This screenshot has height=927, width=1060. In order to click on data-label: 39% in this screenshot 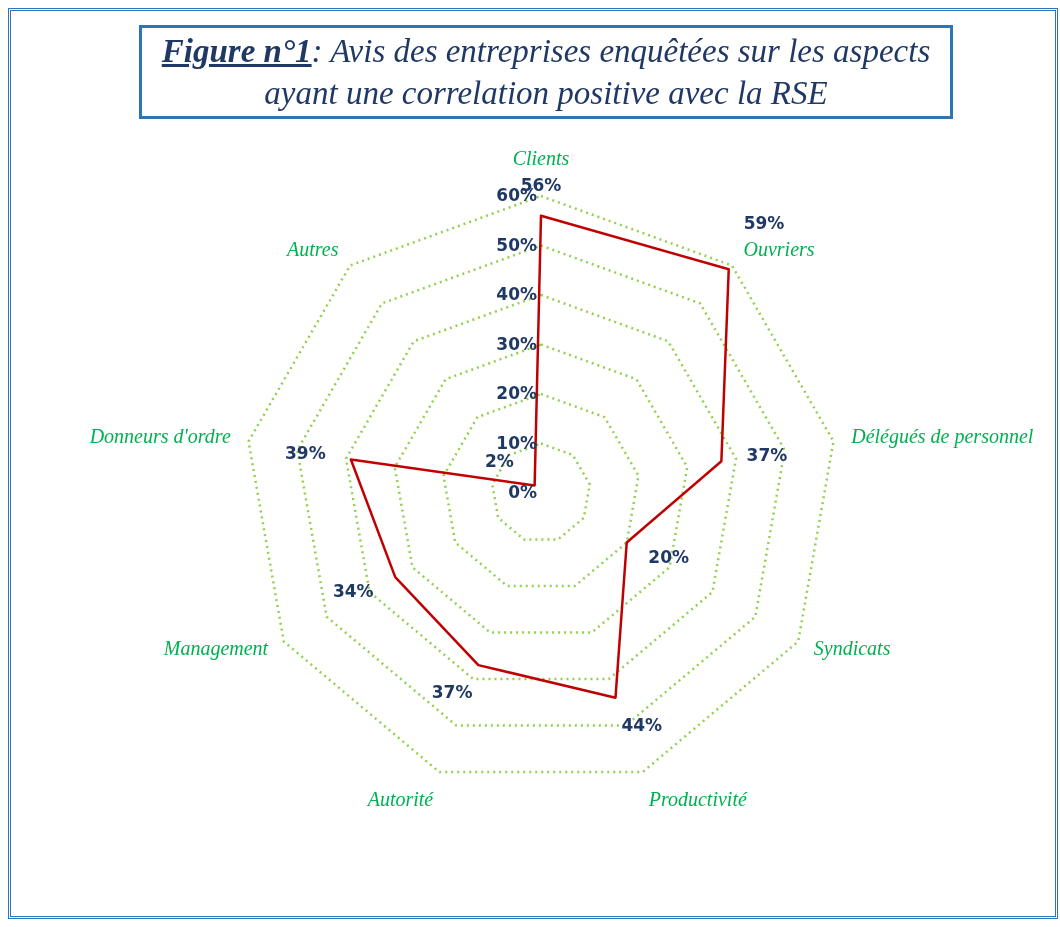, I will do `click(305, 453)`.